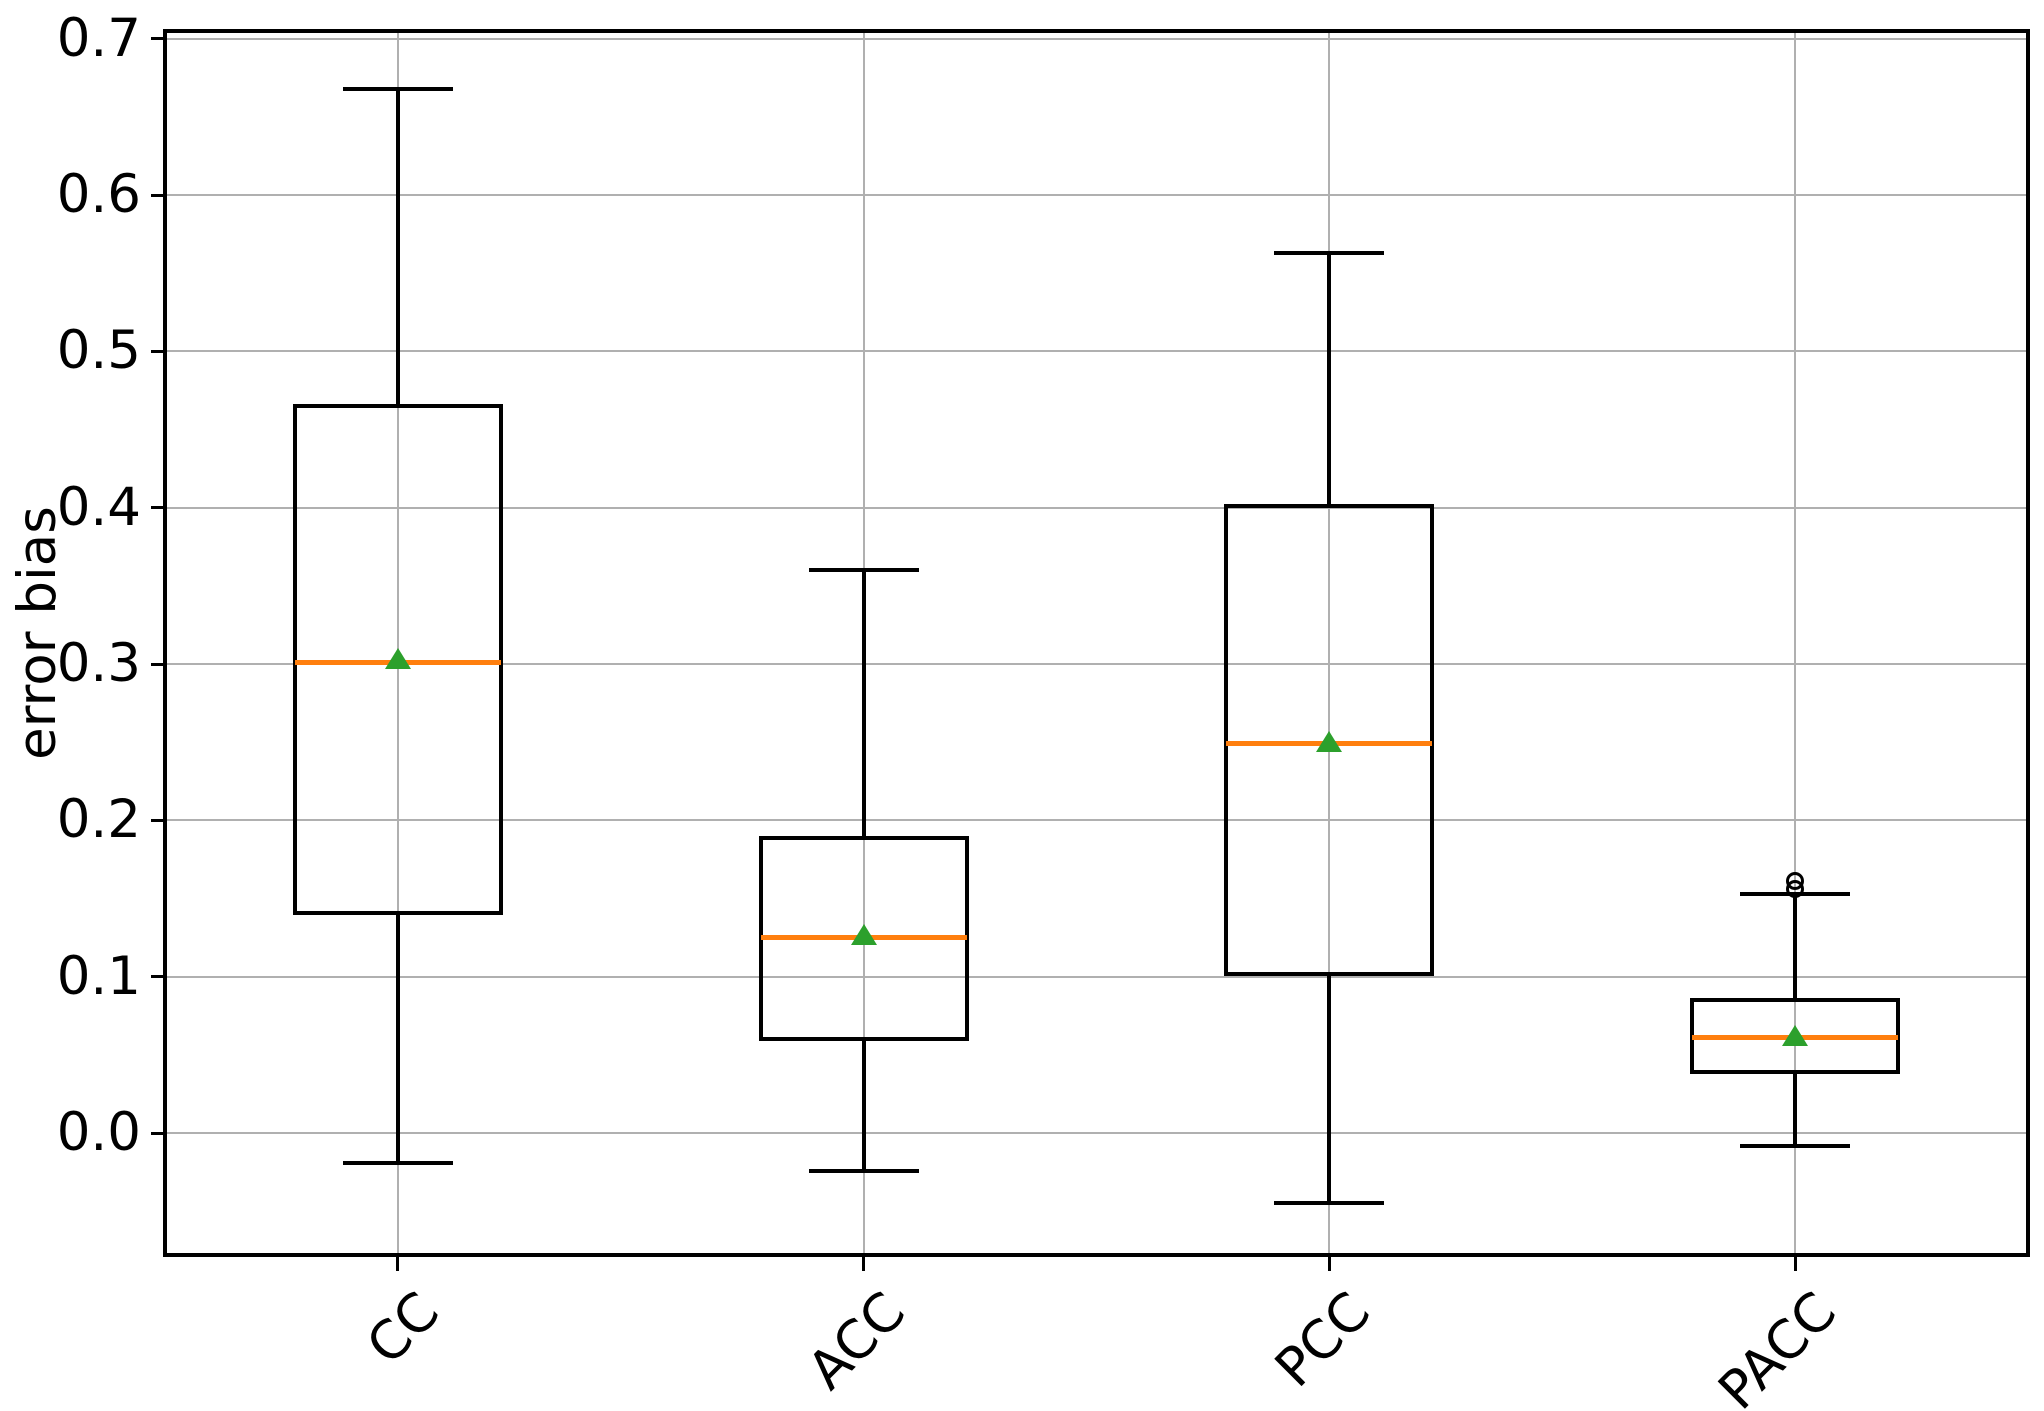 This screenshot has height=1411, width=2044. I want to click on x-tick-label: ACC, so click(856, 1341).